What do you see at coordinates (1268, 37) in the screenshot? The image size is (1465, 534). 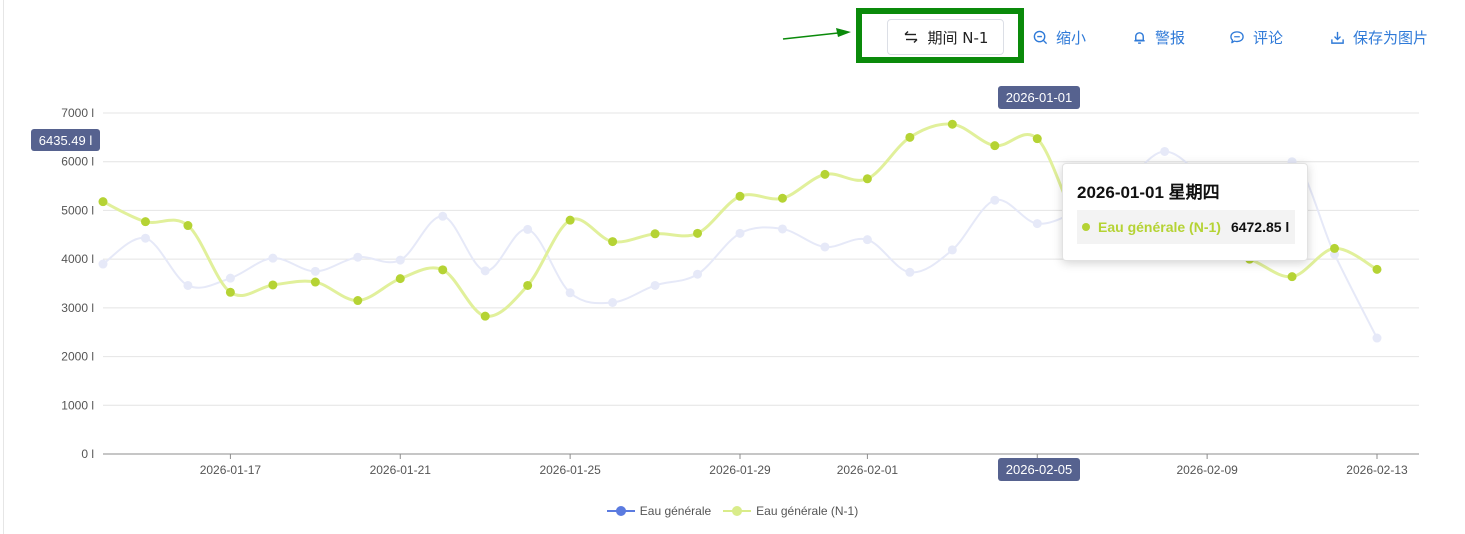 I see `comment-label: 评论` at bounding box center [1268, 37].